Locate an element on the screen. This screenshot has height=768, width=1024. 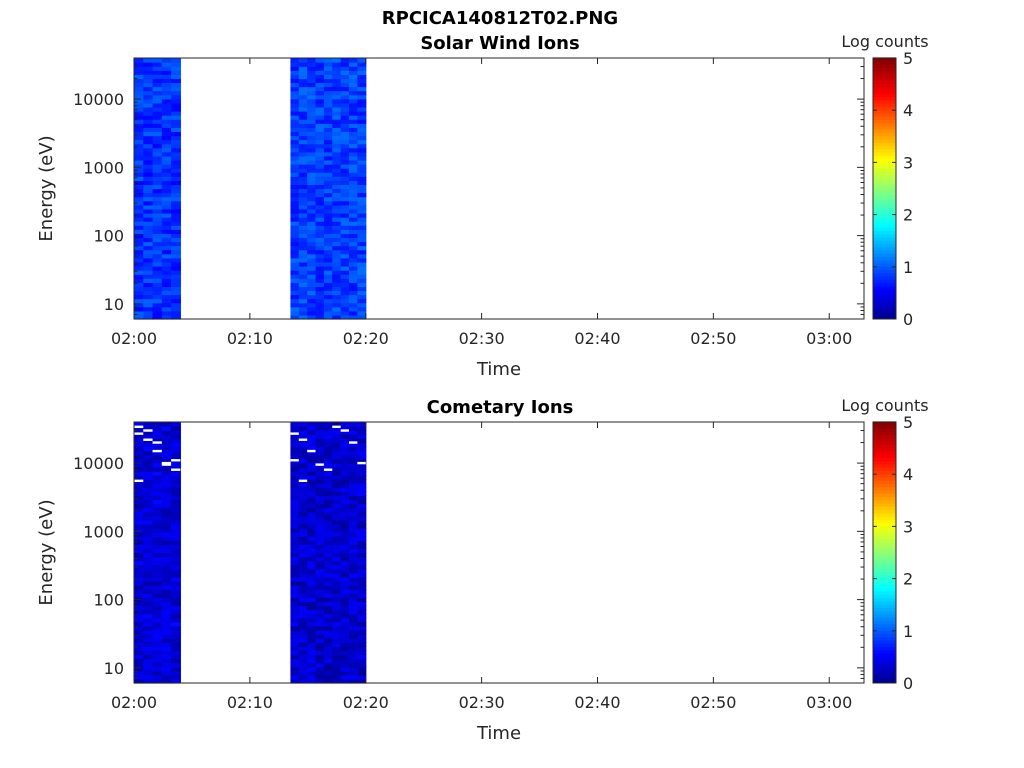
colorbar-tick-label: 3 is located at coordinates (908, 162).